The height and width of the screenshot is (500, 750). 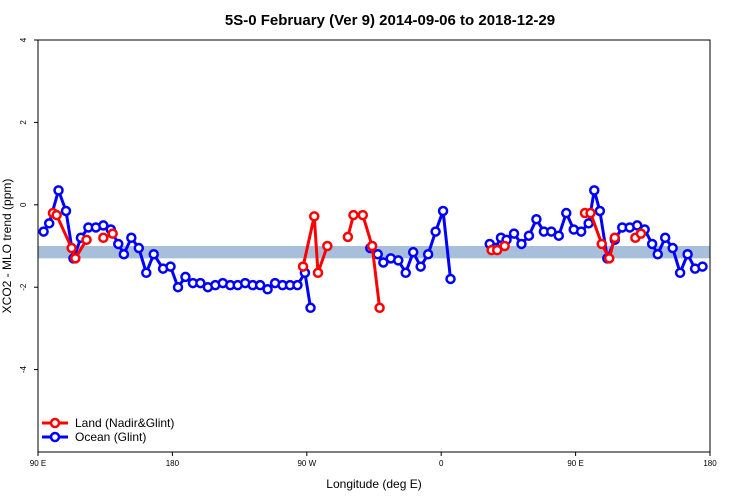 What do you see at coordinates (23, 122) in the screenshot?
I see `y-tick-label-1: 2` at bounding box center [23, 122].